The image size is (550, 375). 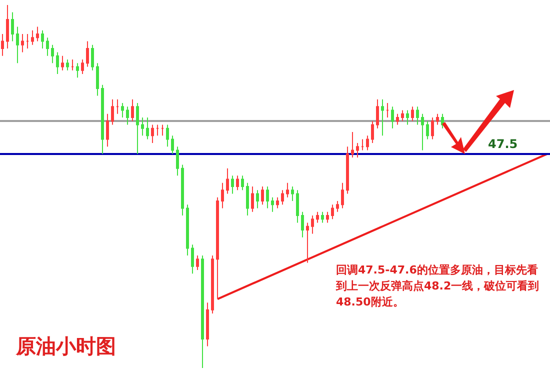 What do you see at coordinates (437, 286) in the screenshot?
I see `annotation: 回调47.5-47.6的位置多原油，目标先看到上一次反弹高点48.2一线，破位可看到48.50附近。` at bounding box center [437, 286].